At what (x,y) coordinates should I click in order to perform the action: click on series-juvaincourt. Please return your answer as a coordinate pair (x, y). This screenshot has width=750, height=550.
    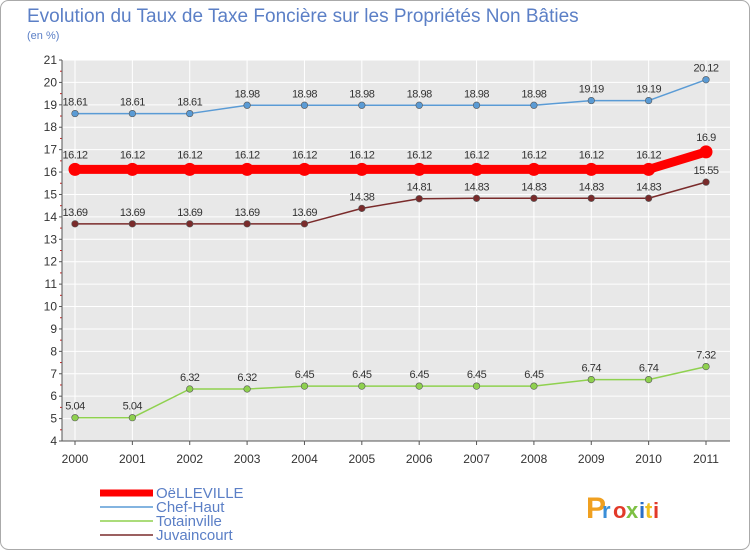
    Looking at the image, I should click on (390, 203).